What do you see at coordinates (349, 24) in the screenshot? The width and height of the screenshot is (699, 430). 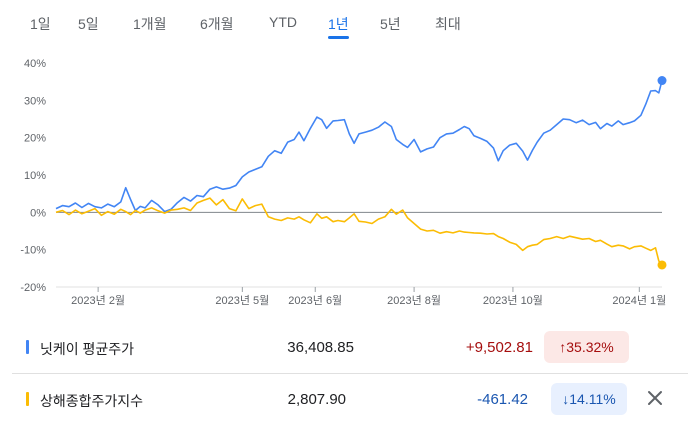 I see `time-range-tabs: 1일 5일 1개월 6개월 YTD 1년 5년 최대` at bounding box center [349, 24].